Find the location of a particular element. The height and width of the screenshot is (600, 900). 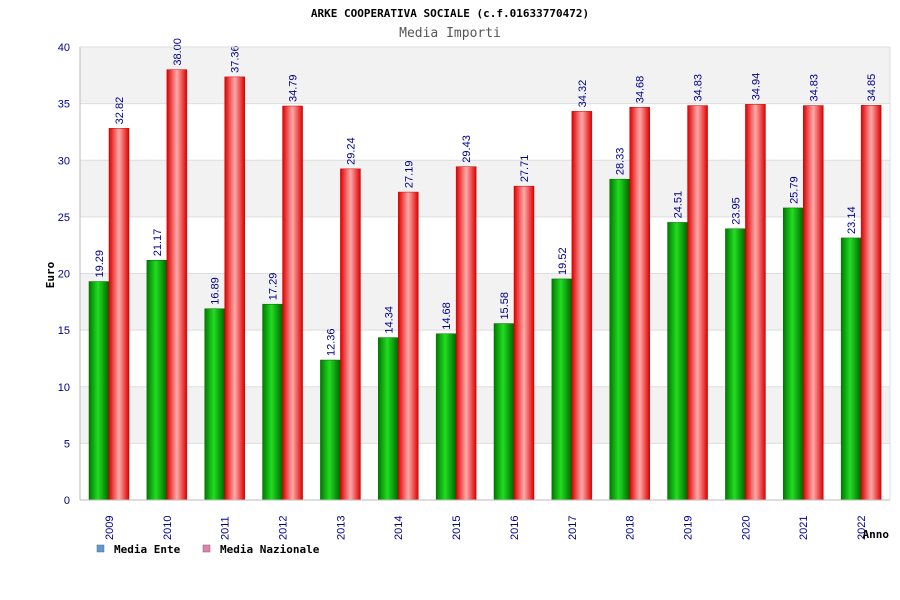

data-label-media-ente-2015: 14.68 is located at coordinates (447, 316).